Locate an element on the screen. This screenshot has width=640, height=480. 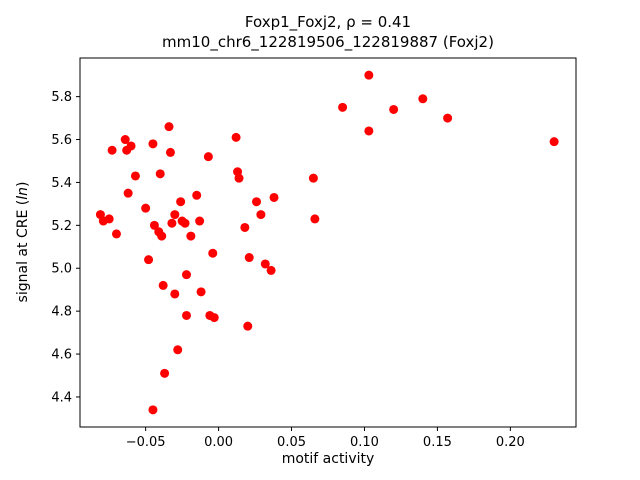
y-tick-label: 5.0 is located at coordinates (61, 269).